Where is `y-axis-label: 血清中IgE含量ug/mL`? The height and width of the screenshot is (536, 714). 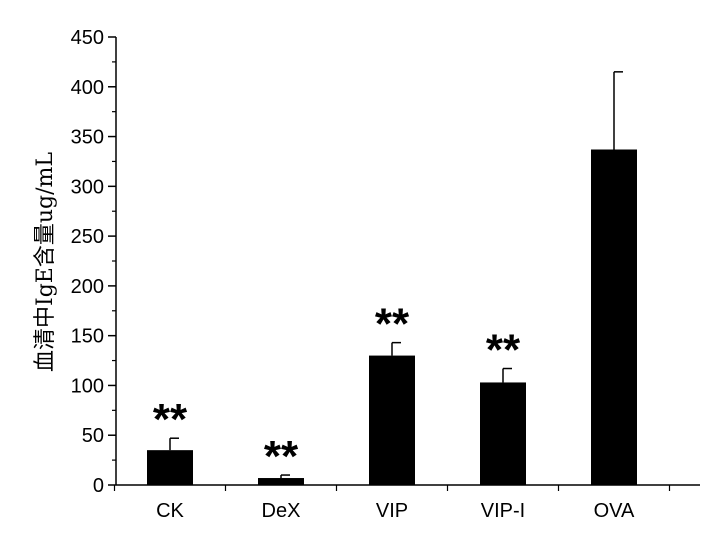
y-axis-label: 血清中IgE含量ug/mL is located at coordinates (45, 262).